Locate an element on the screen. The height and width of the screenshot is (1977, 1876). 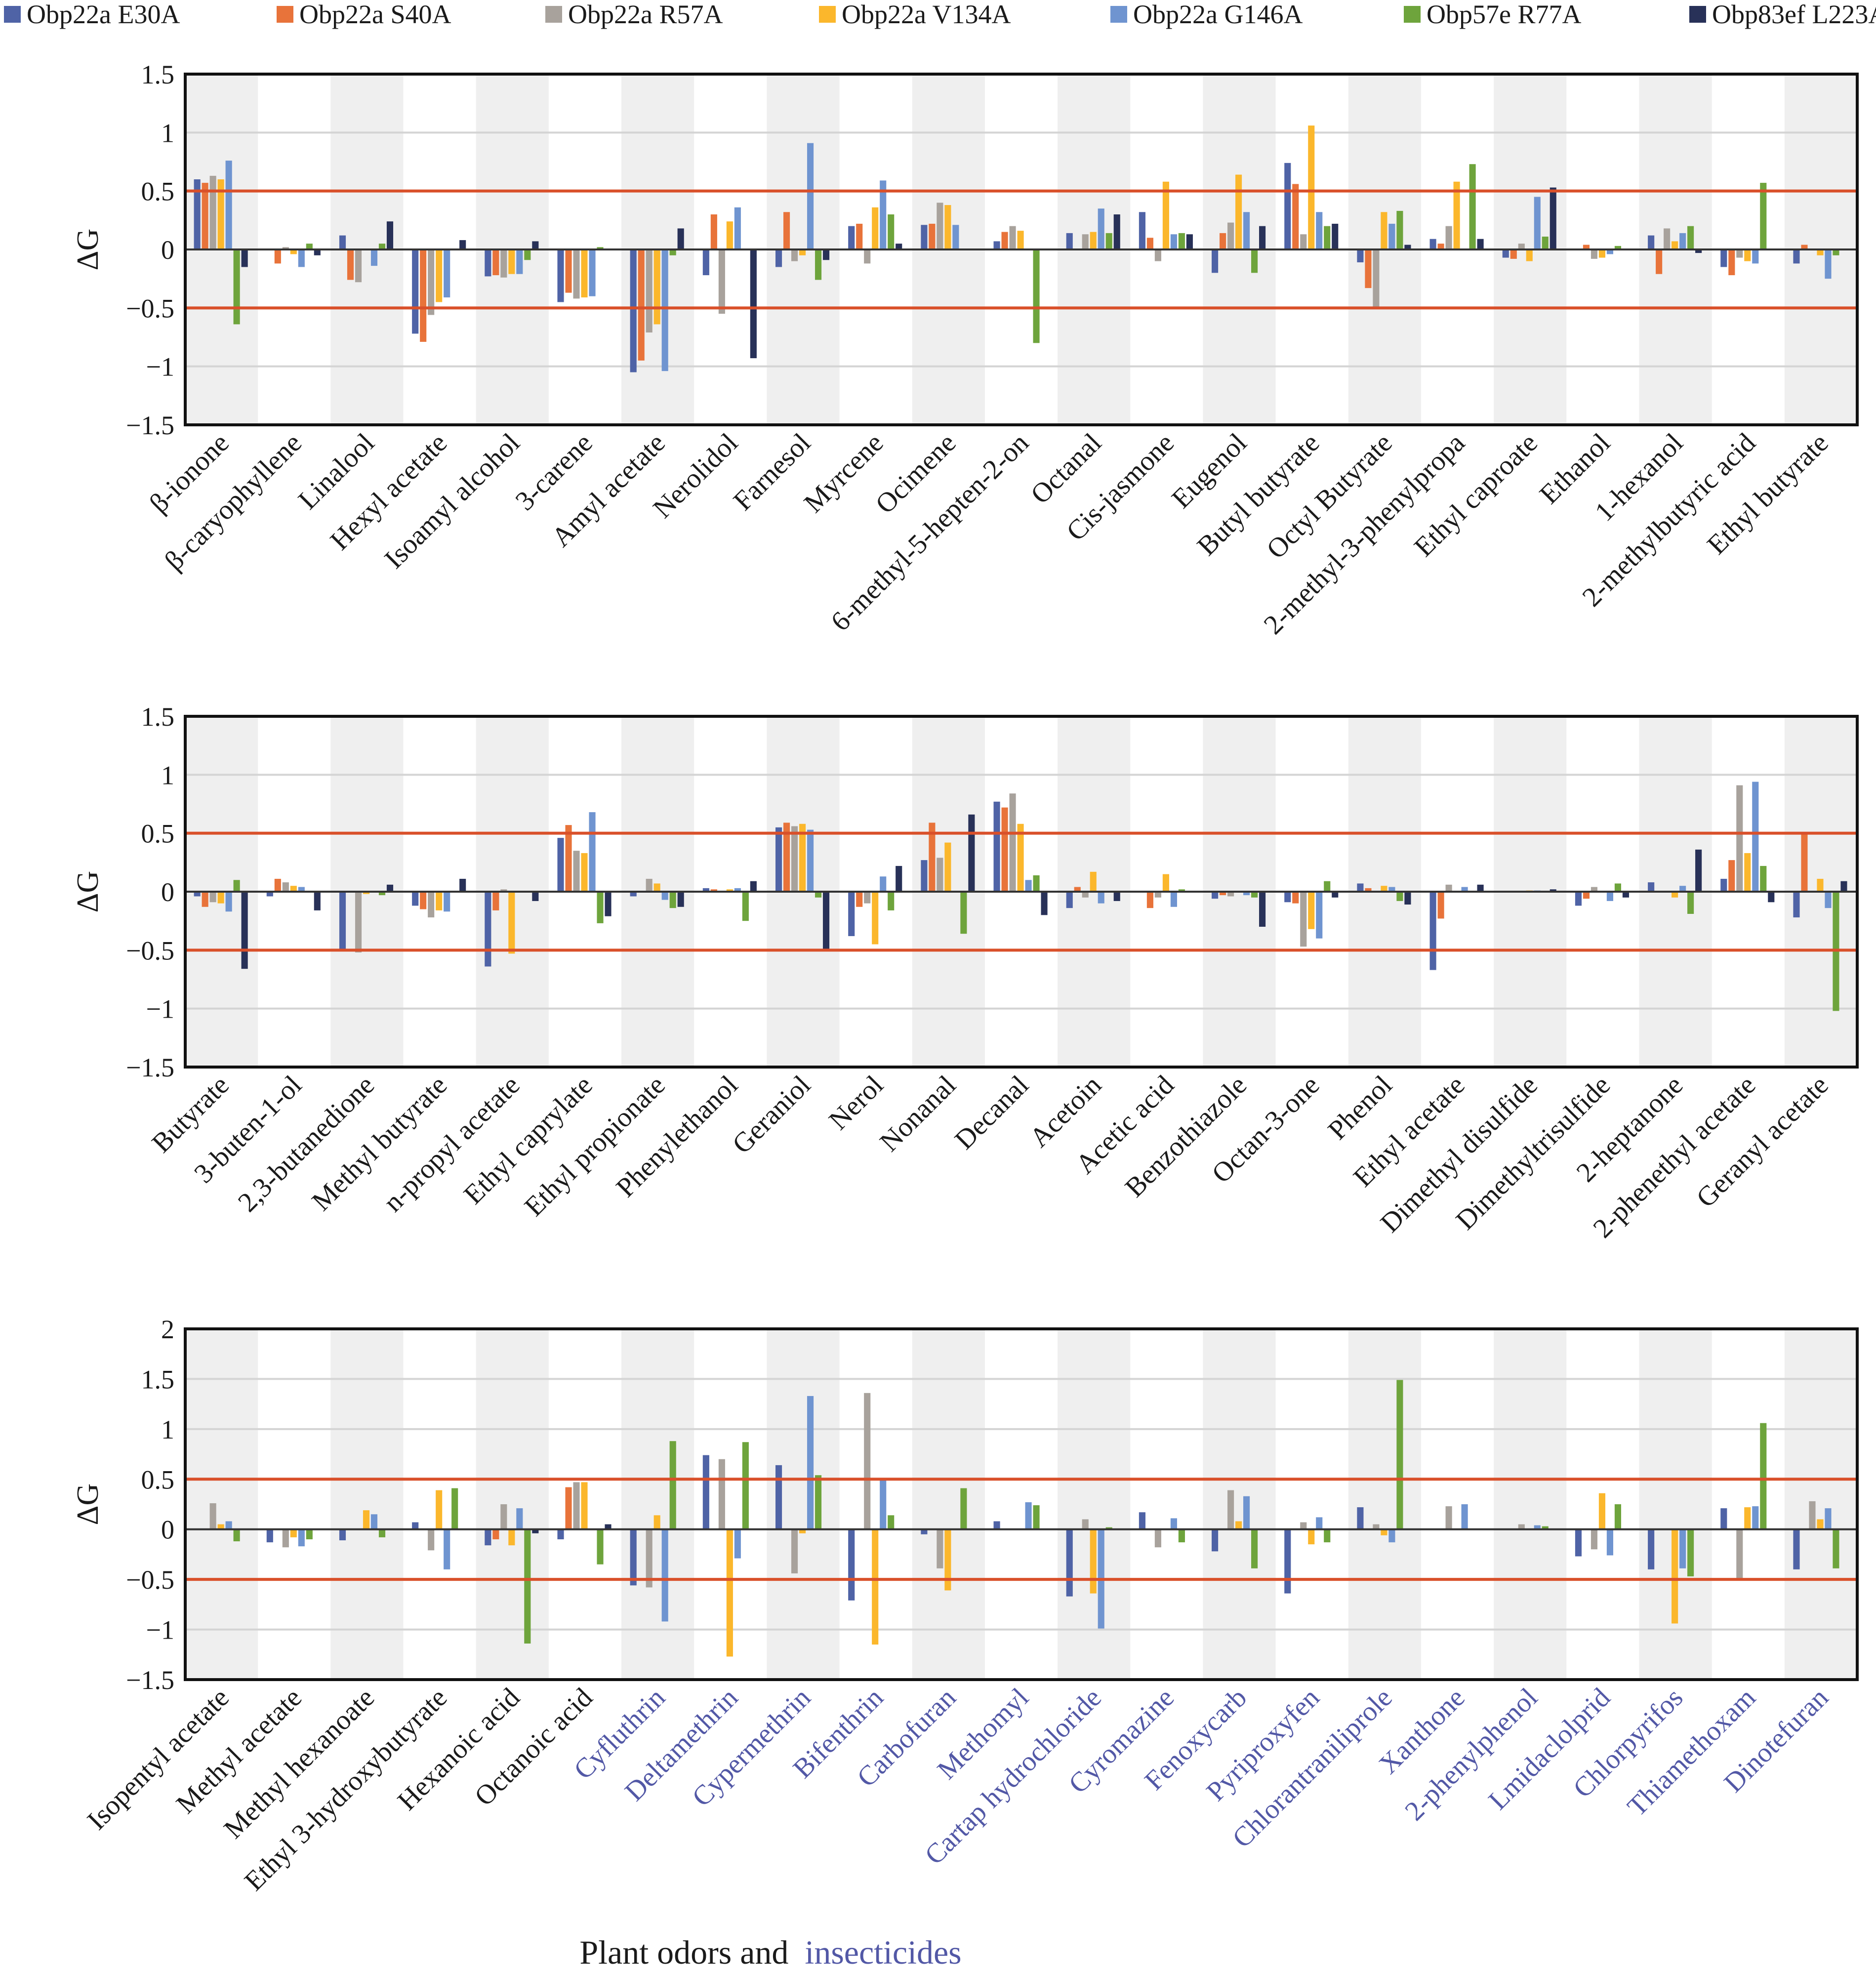
legend-item: Obp22a G146A is located at coordinates (1207, 14).